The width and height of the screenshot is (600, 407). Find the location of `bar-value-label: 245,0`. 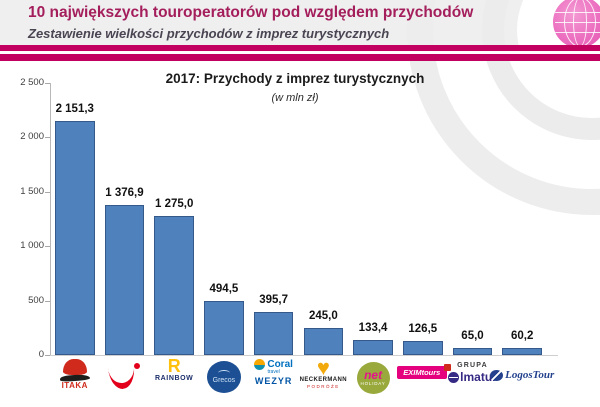

bar-value-label: 245,0 is located at coordinates (323, 316).